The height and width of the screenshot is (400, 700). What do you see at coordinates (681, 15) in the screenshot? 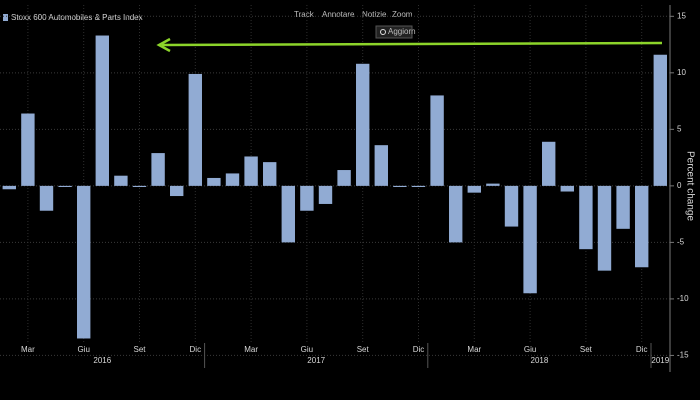
I see `y-tick-label: 15` at bounding box center [681, 15].